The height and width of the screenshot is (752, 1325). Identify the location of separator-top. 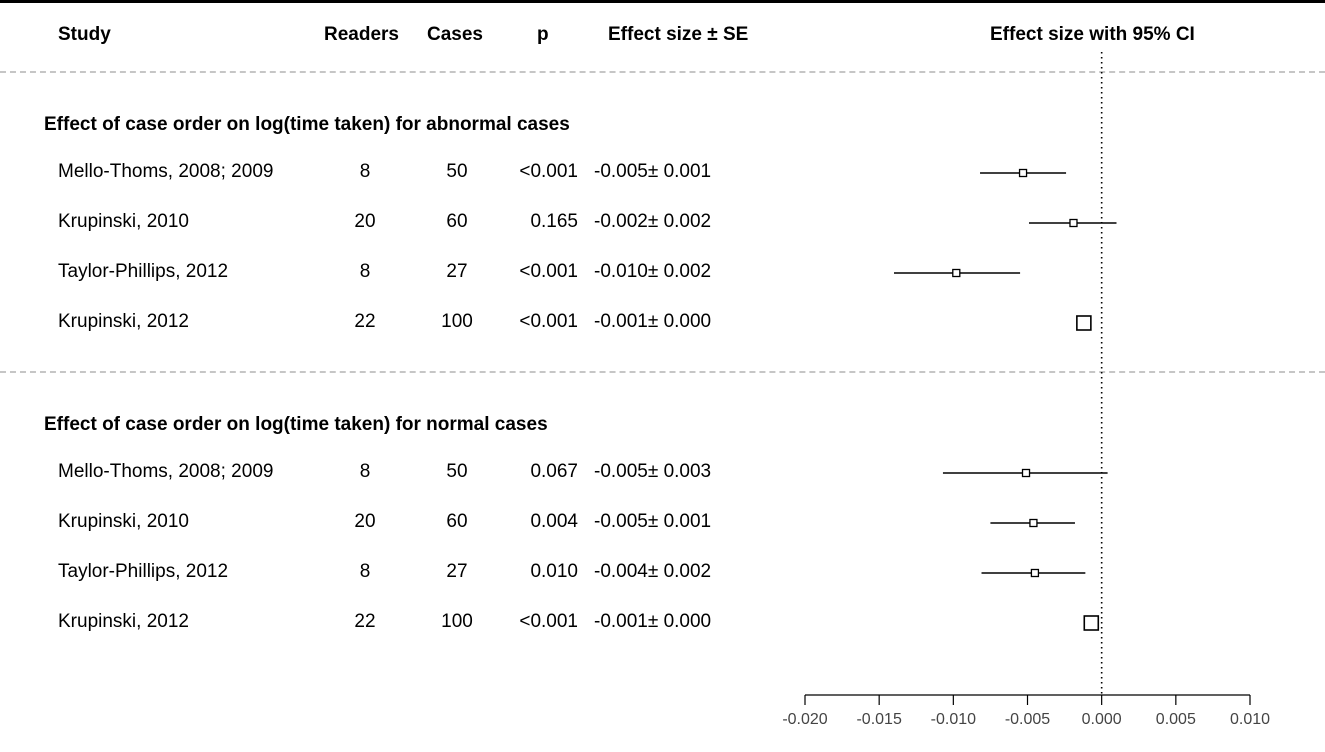
(662, 72).